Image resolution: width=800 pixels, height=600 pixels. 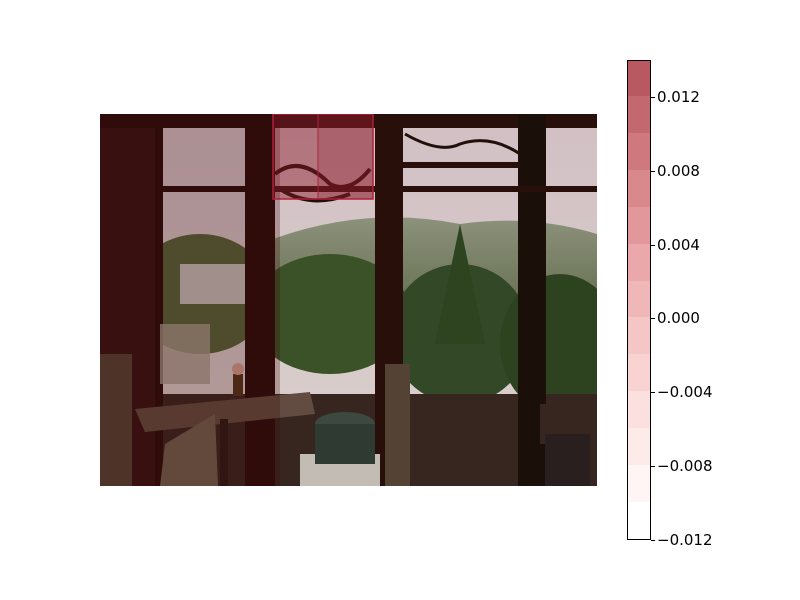 What do you see at coordinates (460, 284) in the screenshot?
I see `tree` at bounding box center [460, 284].